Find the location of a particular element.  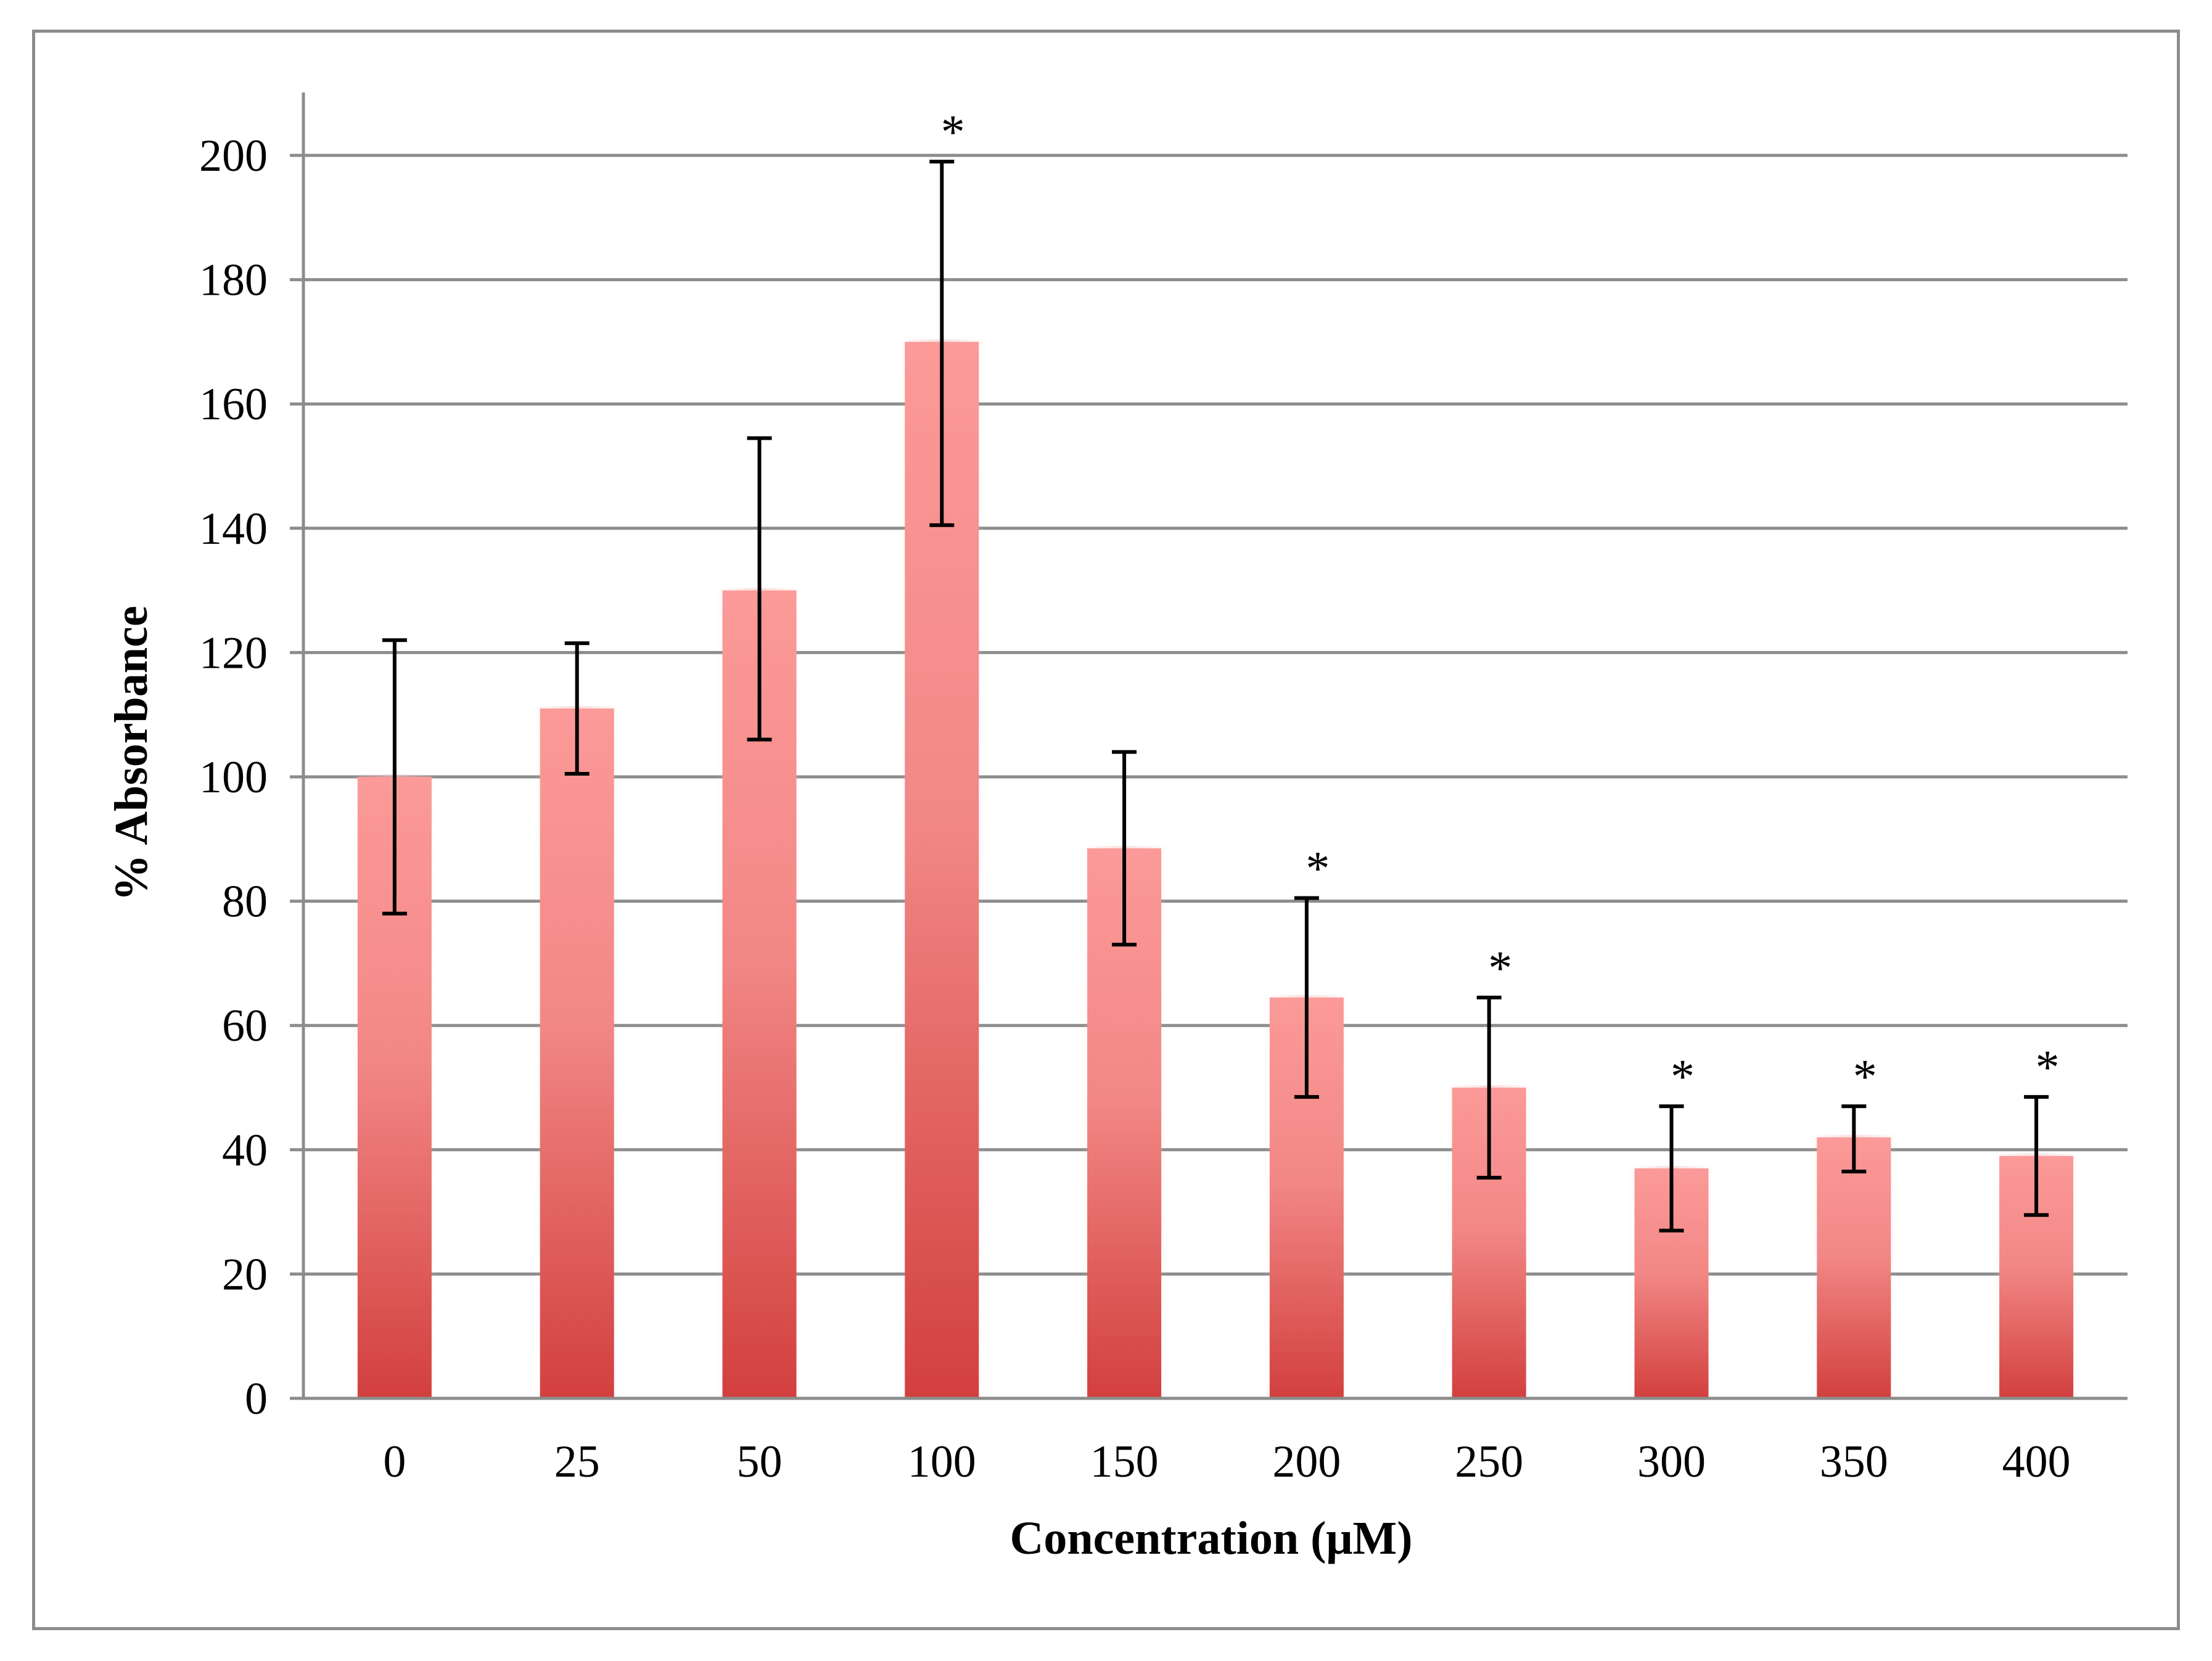

y-tick-label: 140 is located at coordinates (233, 529).